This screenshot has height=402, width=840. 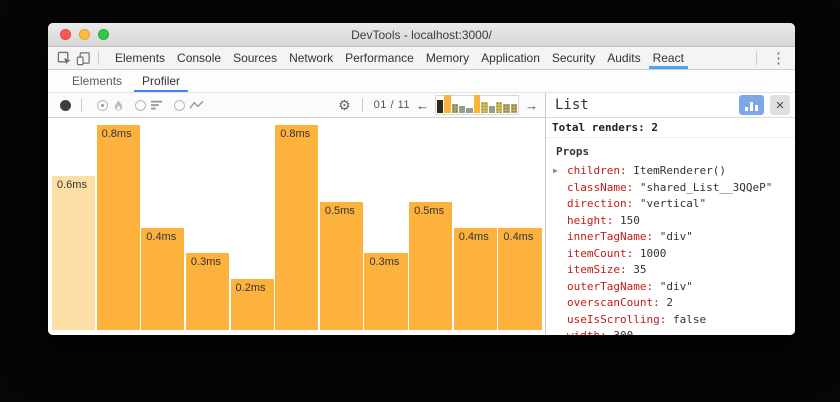 What do you see at coordinates (64, 58) in the screenshot?
I see `inspect-element-icon` at bounding box center [64, 58].